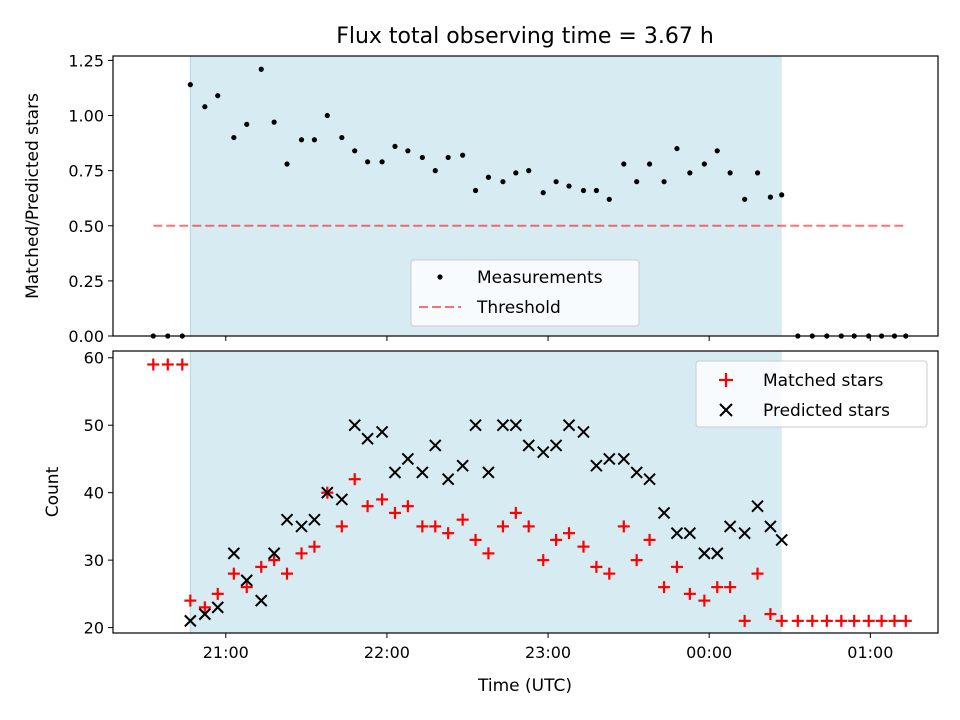 This screenshot has height=720, width=960. I want to click on ratio-x-ticks, so click(548, 338).